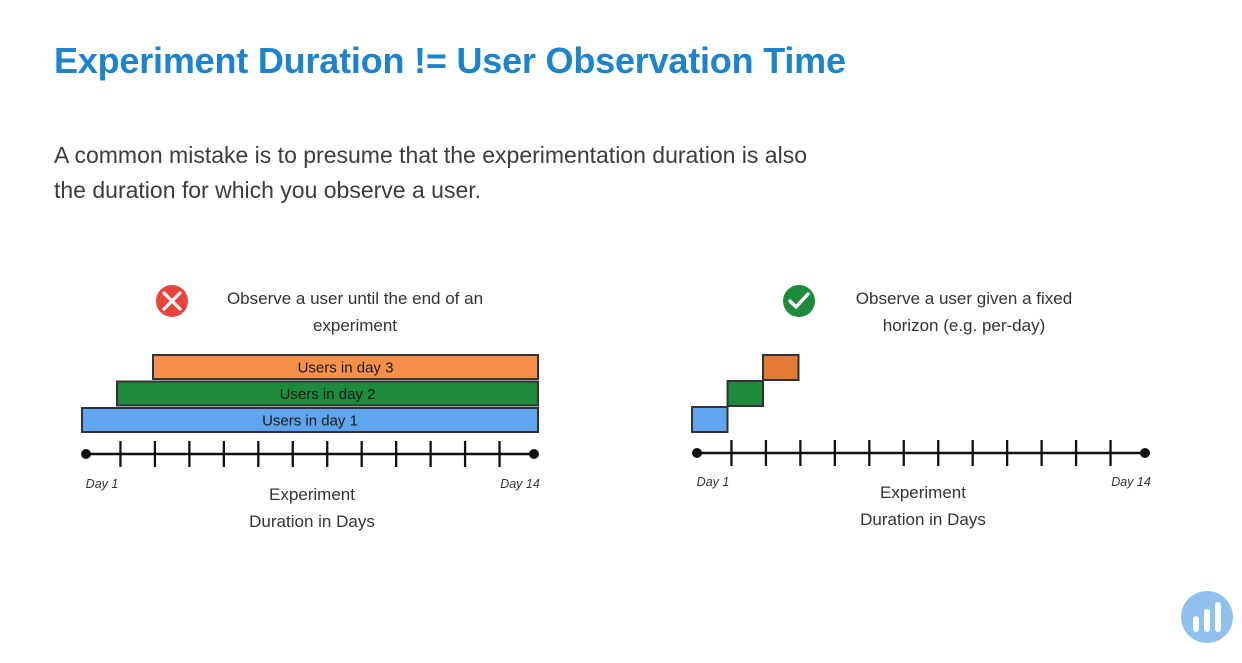 This screenshot has height=663, width=1242. Describe the element at coordinates (697, 453) in the screenshot. I see `right-axis-start-dot` at that location.